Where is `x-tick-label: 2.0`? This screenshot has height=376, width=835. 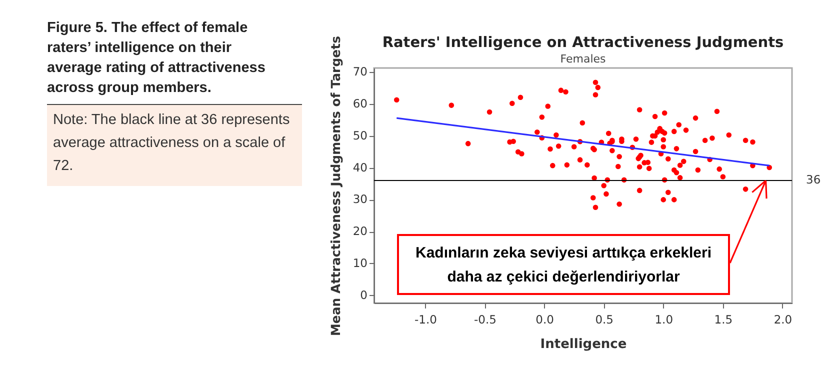
x-tick-label: 2.0 is located at coordinates (783, 319).